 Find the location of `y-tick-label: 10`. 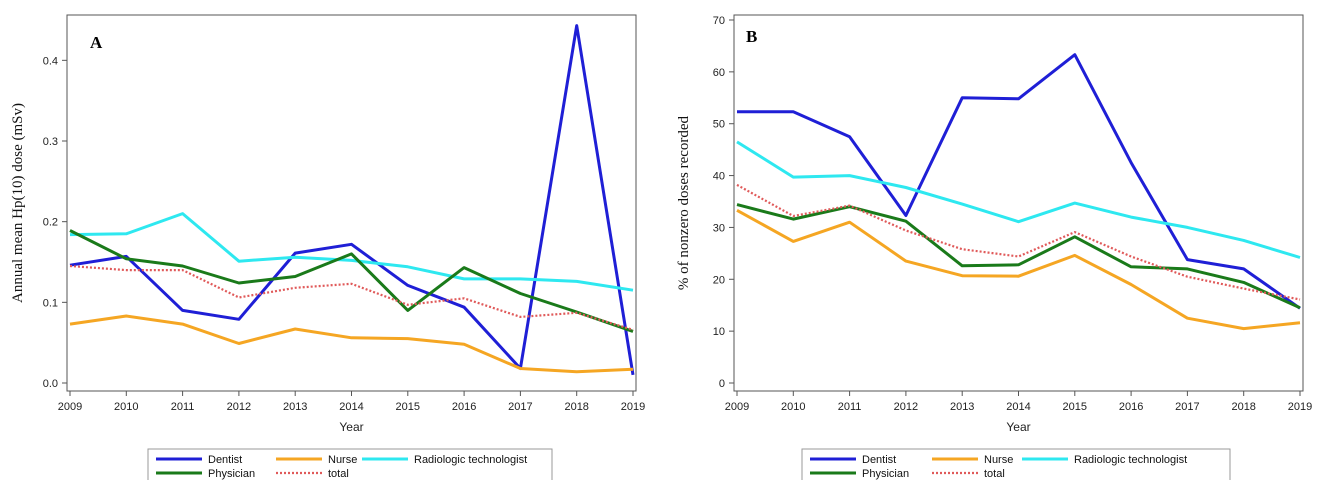

y-tick-label: 10 is located at coordinates (719, 332).